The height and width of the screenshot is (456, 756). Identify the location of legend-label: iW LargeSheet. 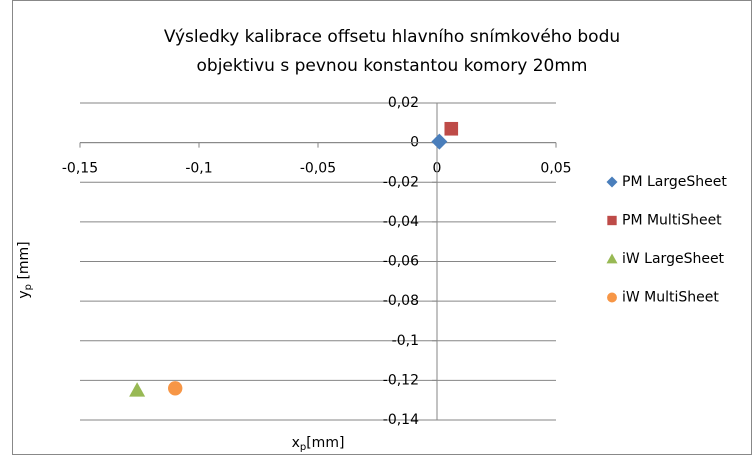
(673, 259).